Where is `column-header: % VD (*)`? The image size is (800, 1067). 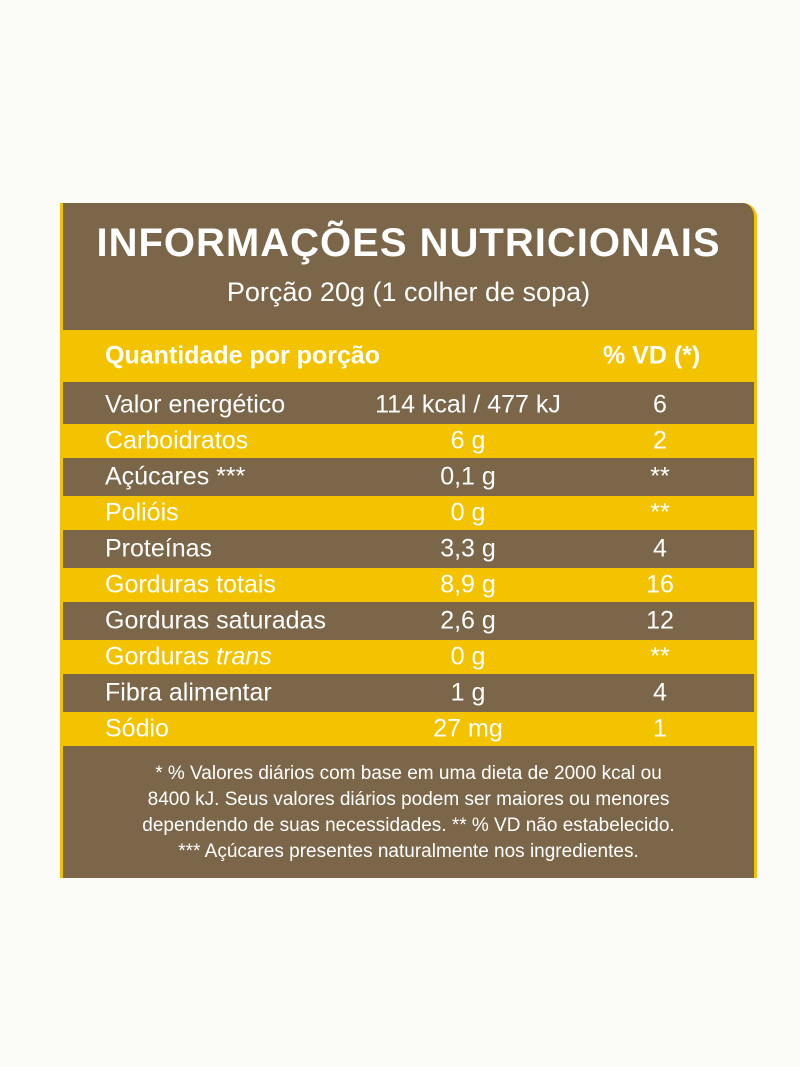 column-header: % VD (*) is located at coordinates (652, 355).